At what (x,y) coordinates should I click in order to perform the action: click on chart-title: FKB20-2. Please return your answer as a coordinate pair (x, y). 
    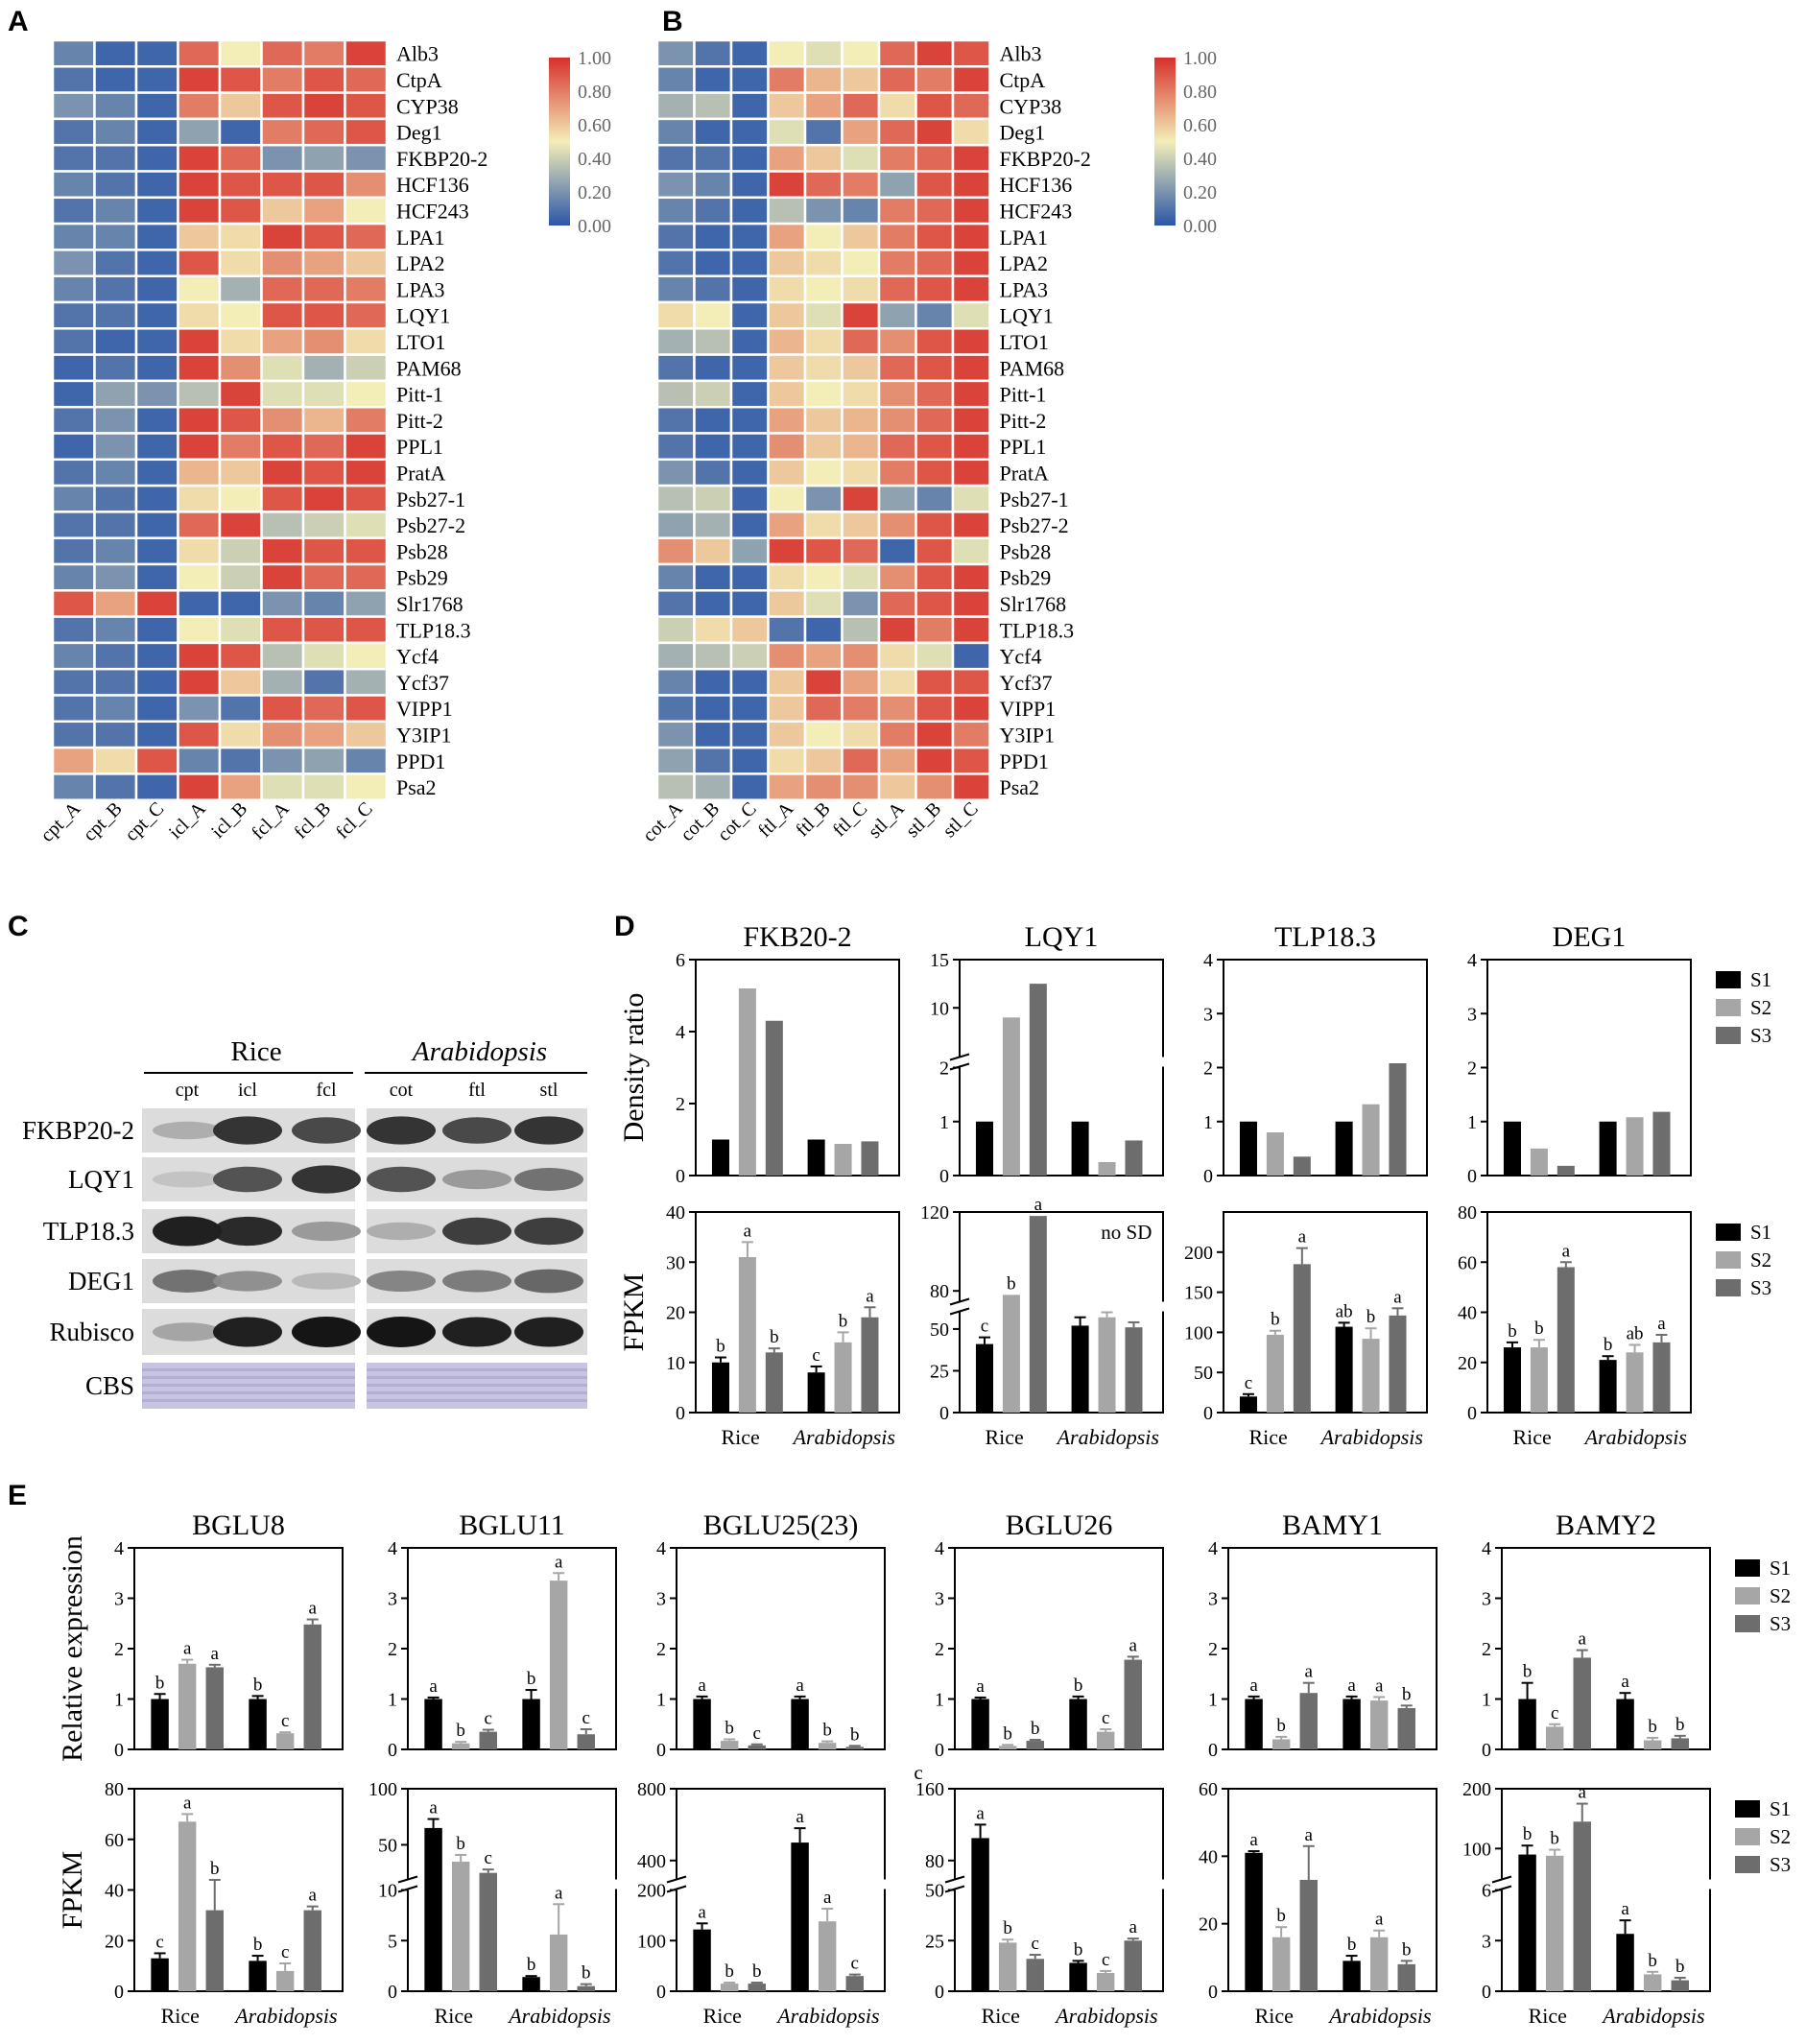
    Looking at the image, I should click on (797, 937).